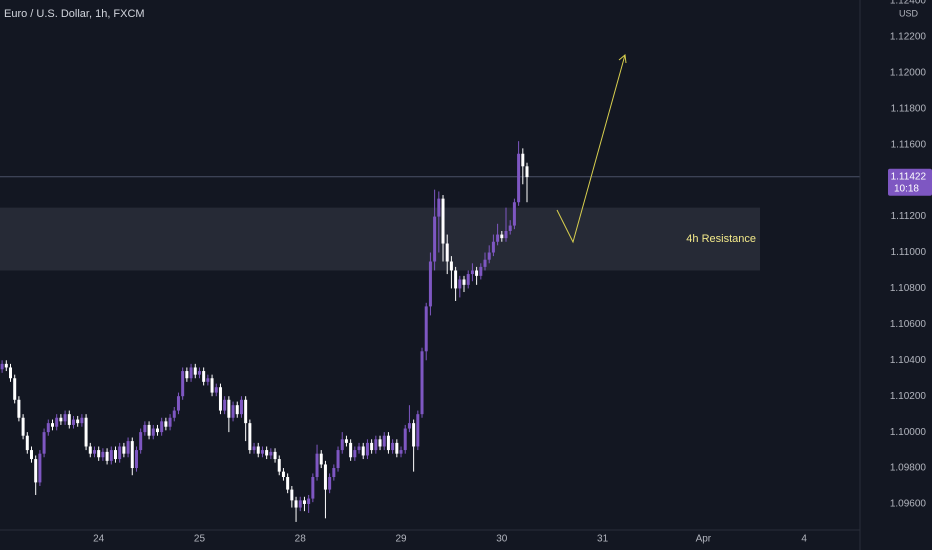 The height and width of the screenshot is (550, 932). What do you see at coordinates (908, 396) in the screenshot?
I see `y-tick-label: 1.10200` at bounding box center [908, 396].